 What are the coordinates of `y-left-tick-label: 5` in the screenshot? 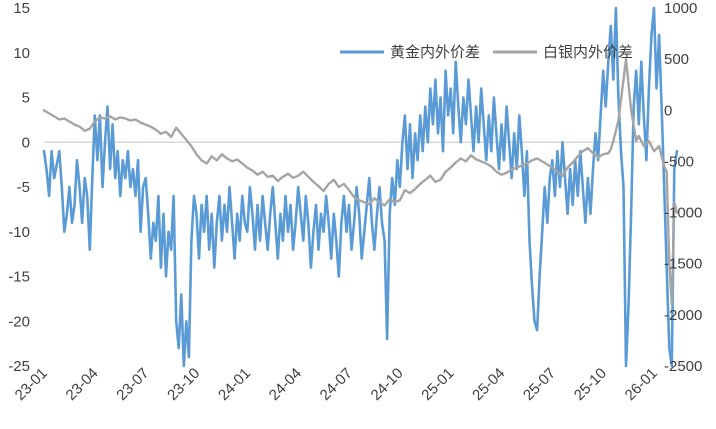 It's located at (26, 98).